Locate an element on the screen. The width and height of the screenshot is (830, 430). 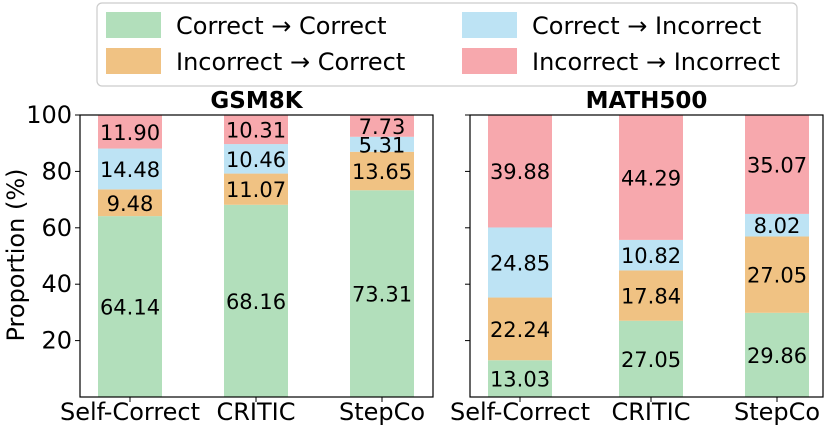
data-label-incorrect-correct-stepco: 27.05 is located at coordinates (777, 276).